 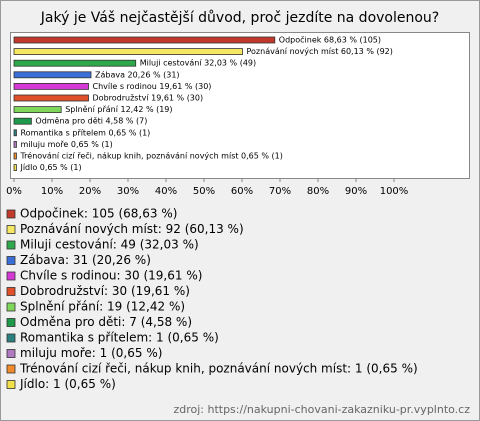 What do you see at coordinates (319, 51) in the screenshot?
I see `data-label: Poznávání nových míst 60,13 % (92)` at bounding box center [319, 51].